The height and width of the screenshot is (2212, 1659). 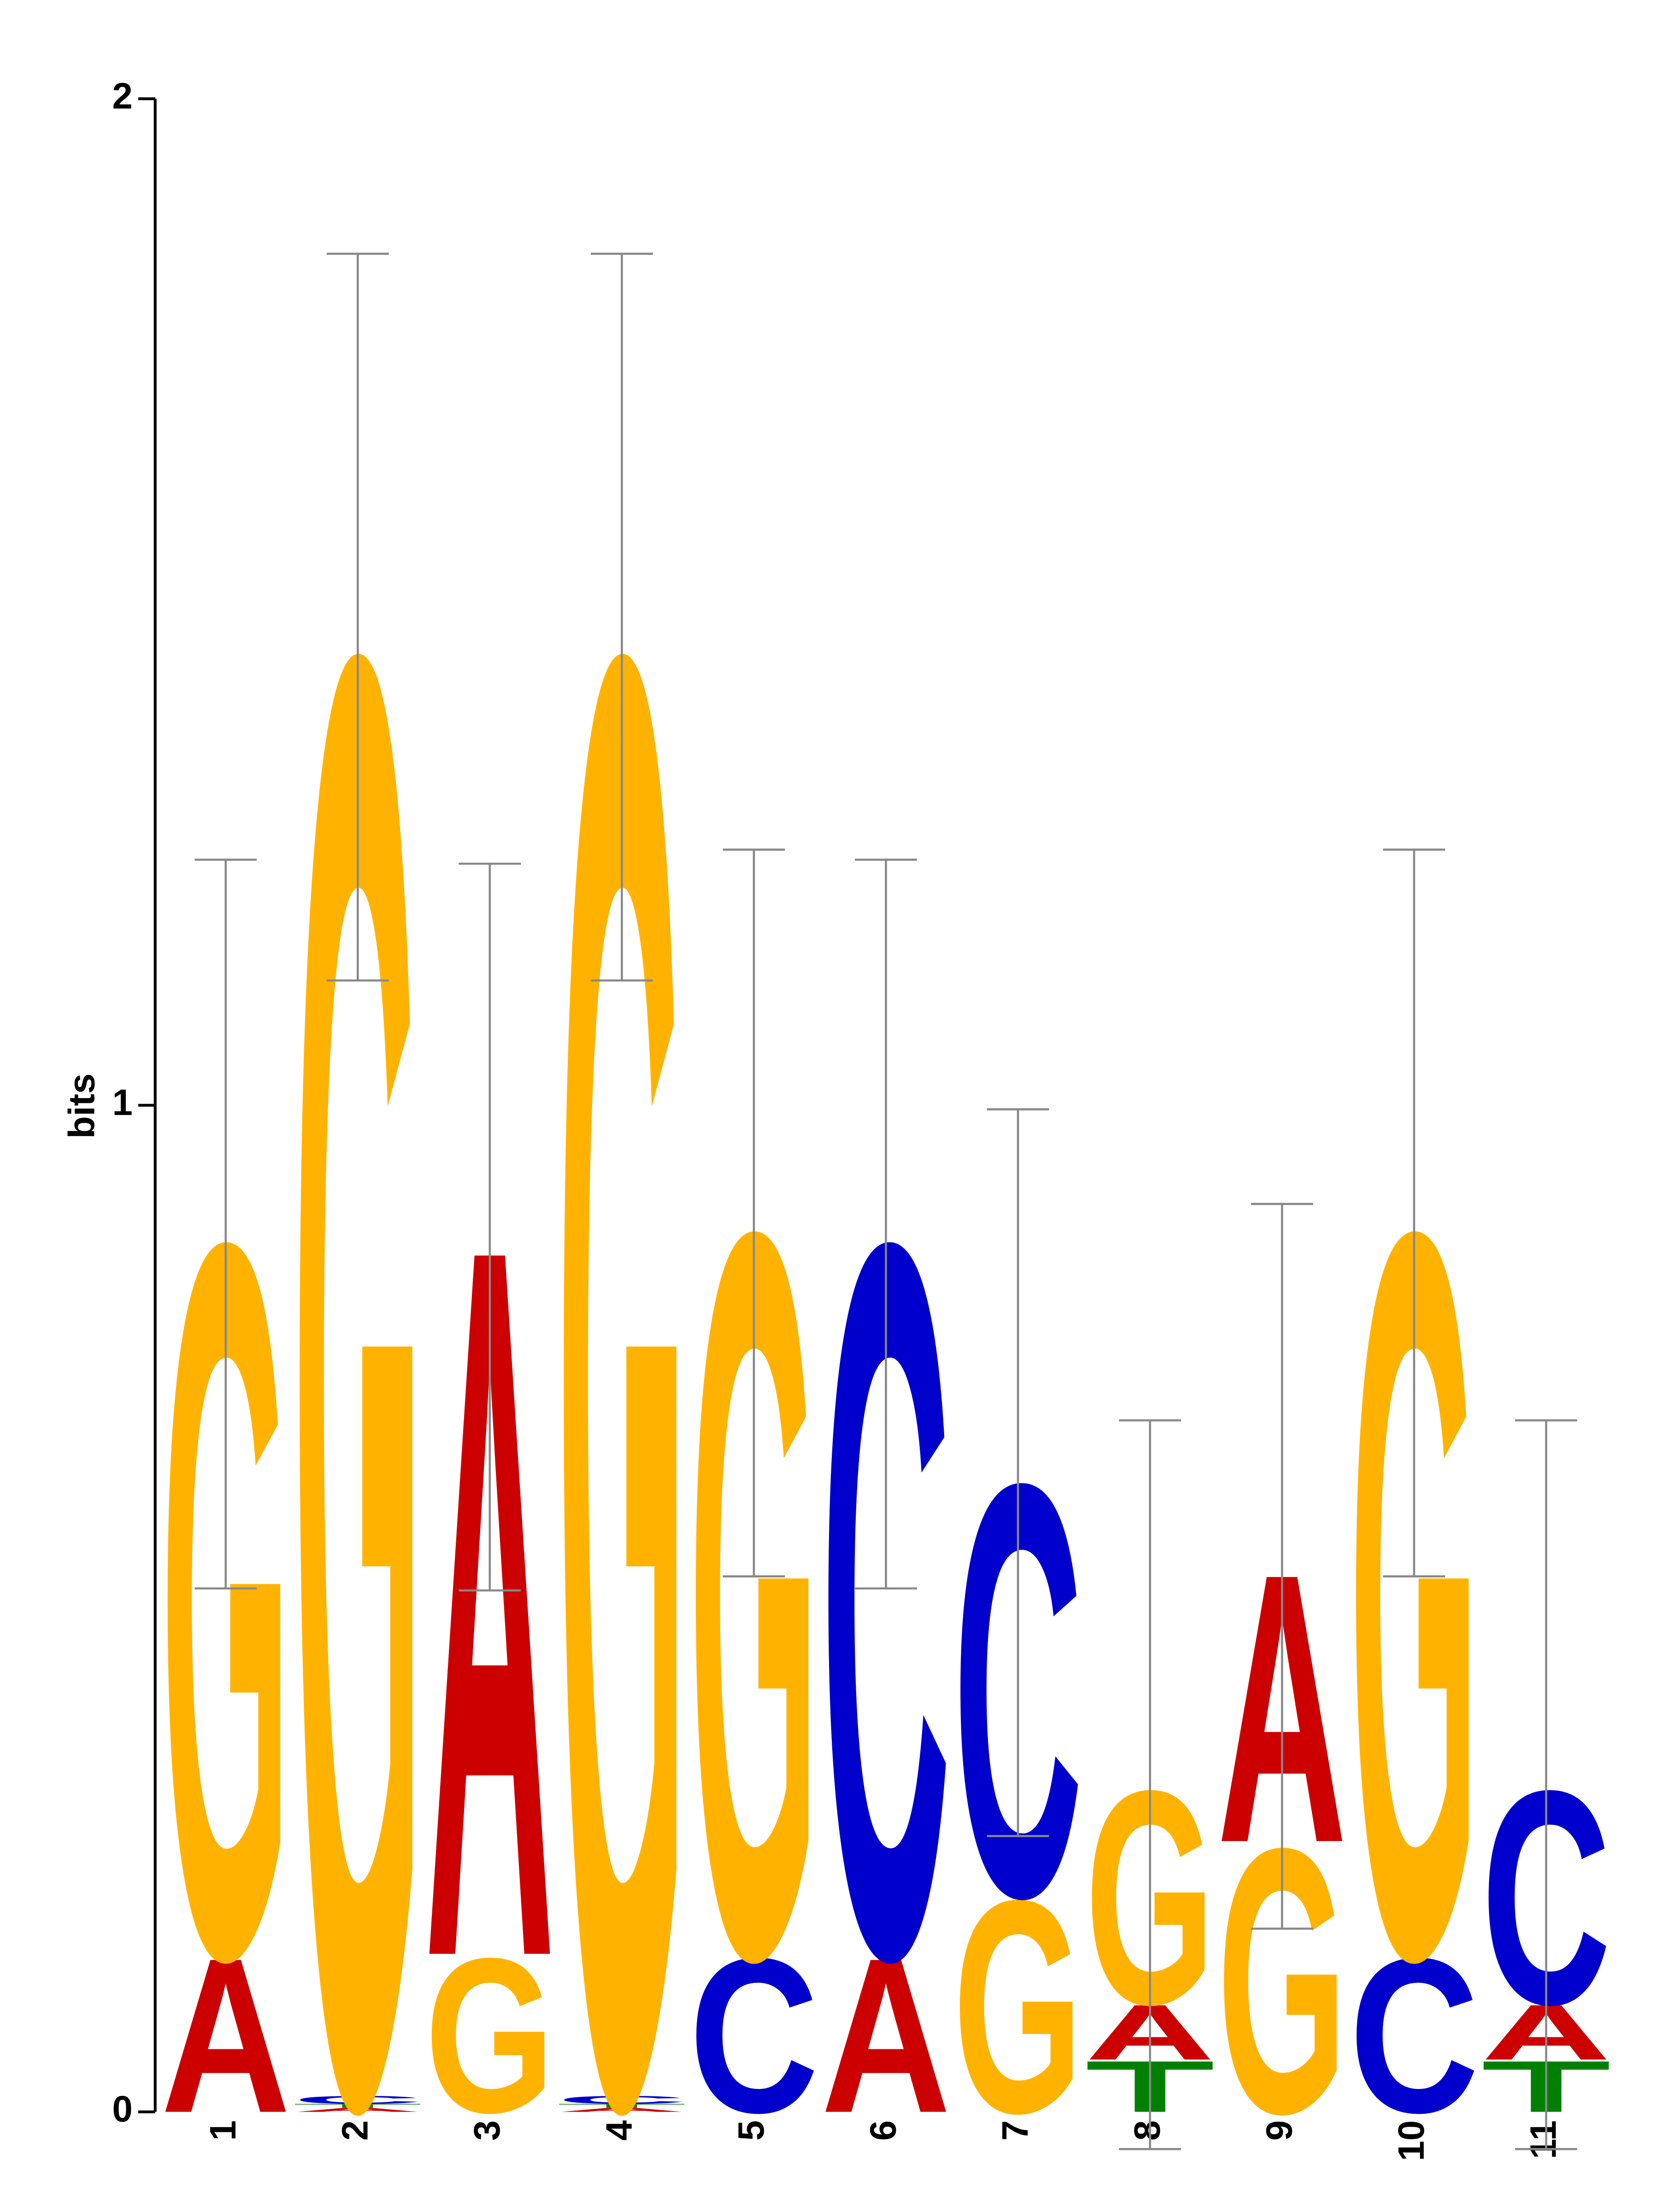 What do you see at coordinates (1014, 2130) in the screenshot?
I see `x-tick-label: 7` at bounding box center [1014, 2130].